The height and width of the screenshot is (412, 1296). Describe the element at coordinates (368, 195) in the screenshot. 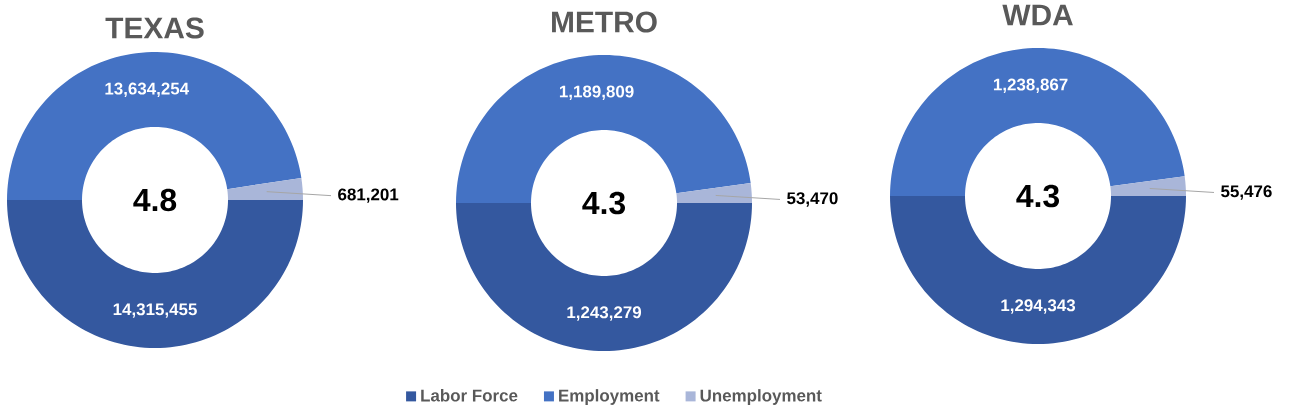

I see `data-label: 681,201` at that location.